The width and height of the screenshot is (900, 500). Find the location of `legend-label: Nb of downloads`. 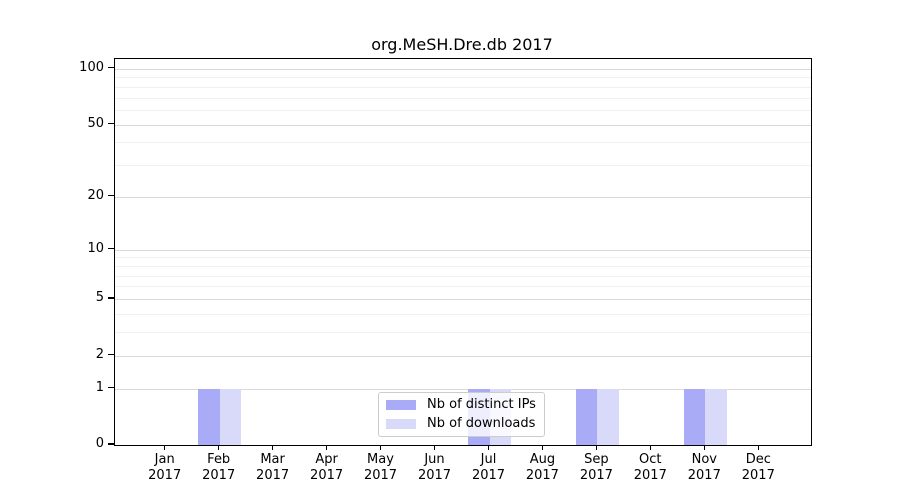

legend-label: Nb of downloads is located at coordinates (481, 423).